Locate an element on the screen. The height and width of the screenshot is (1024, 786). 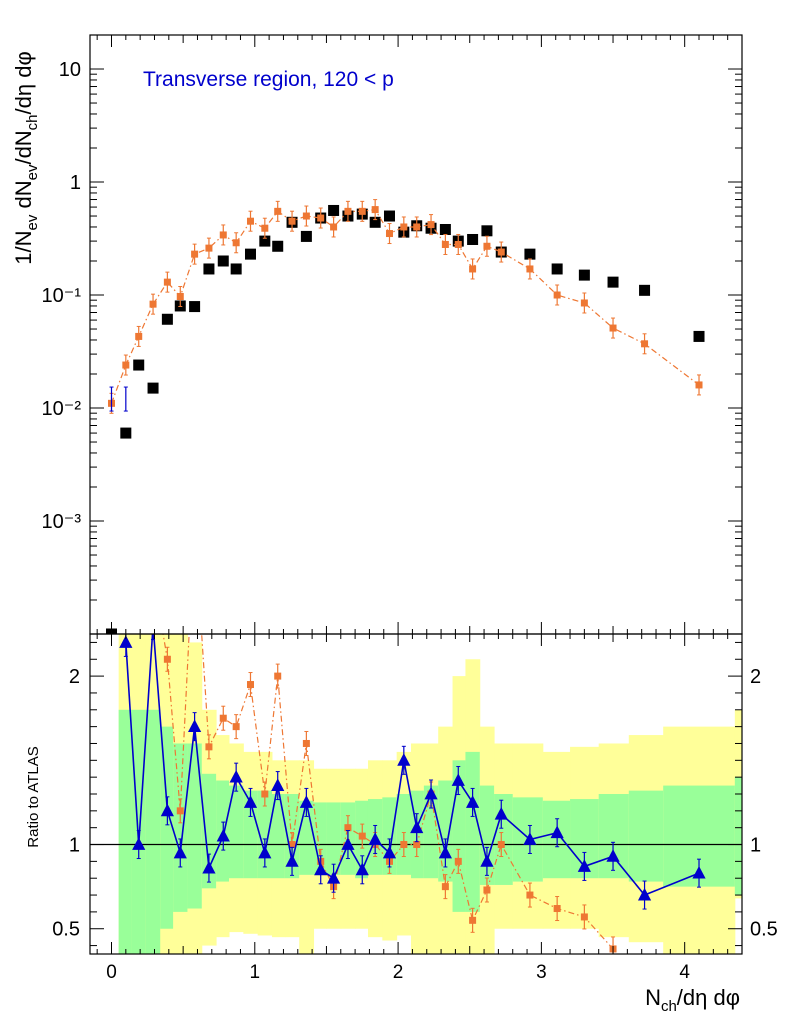
main-y-tick-label: 10⁻³ is located at coordinates (62, 522).